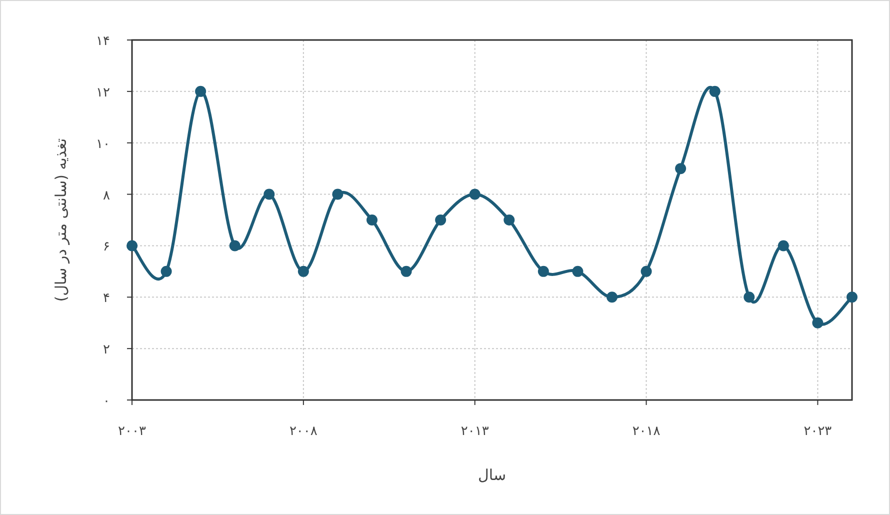  I want to click on y-tick-label: ۱۲, so click(103, 92).